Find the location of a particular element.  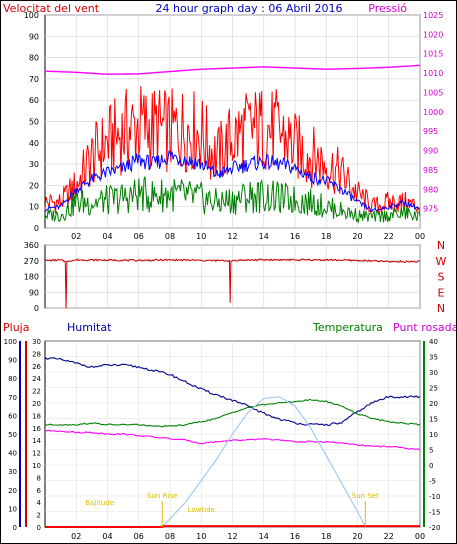

rain-tick-label: 2 is located at coordinates (39, 516).